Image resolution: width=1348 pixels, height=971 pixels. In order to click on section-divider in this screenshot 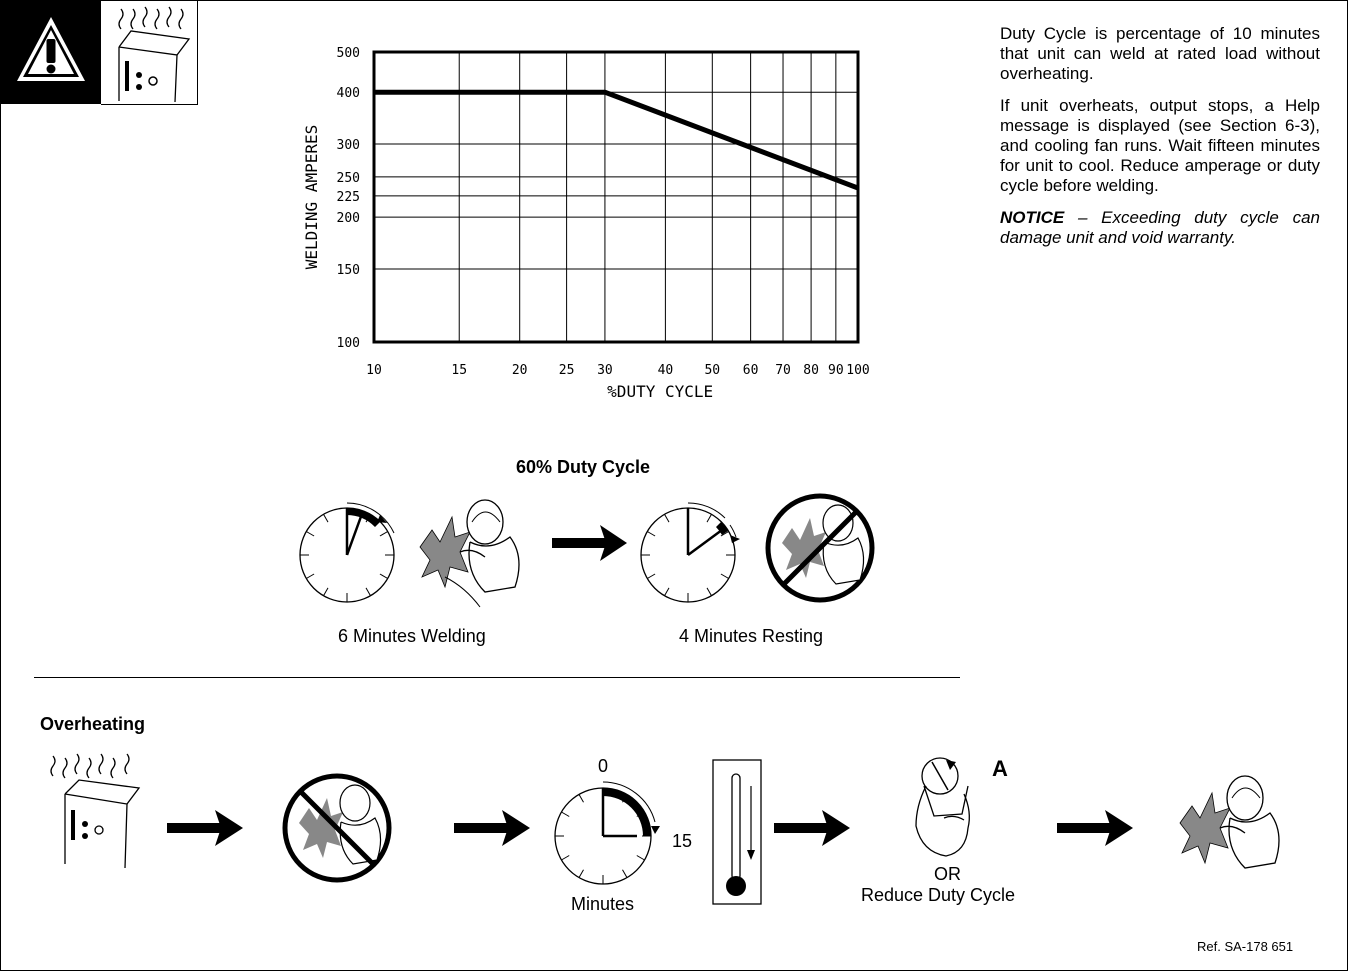, I will do `click(497, 677)`.